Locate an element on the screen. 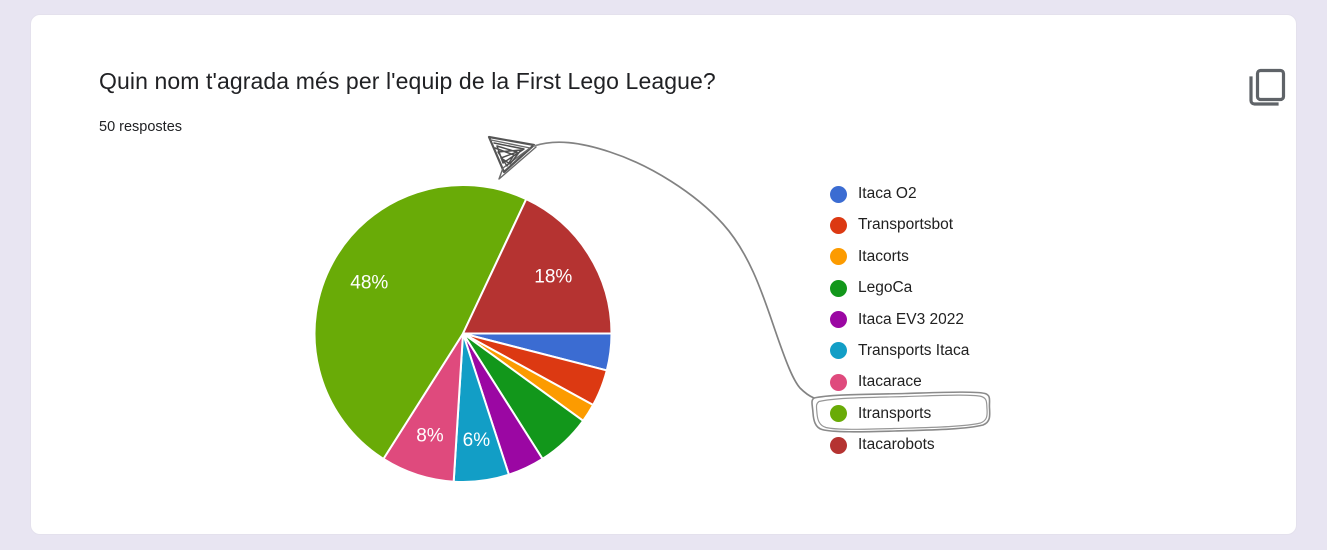 This screenshot has width=1327, height=550. legend-item-itaca-o2: Itaca O2 is located at coordinates (899, 194).